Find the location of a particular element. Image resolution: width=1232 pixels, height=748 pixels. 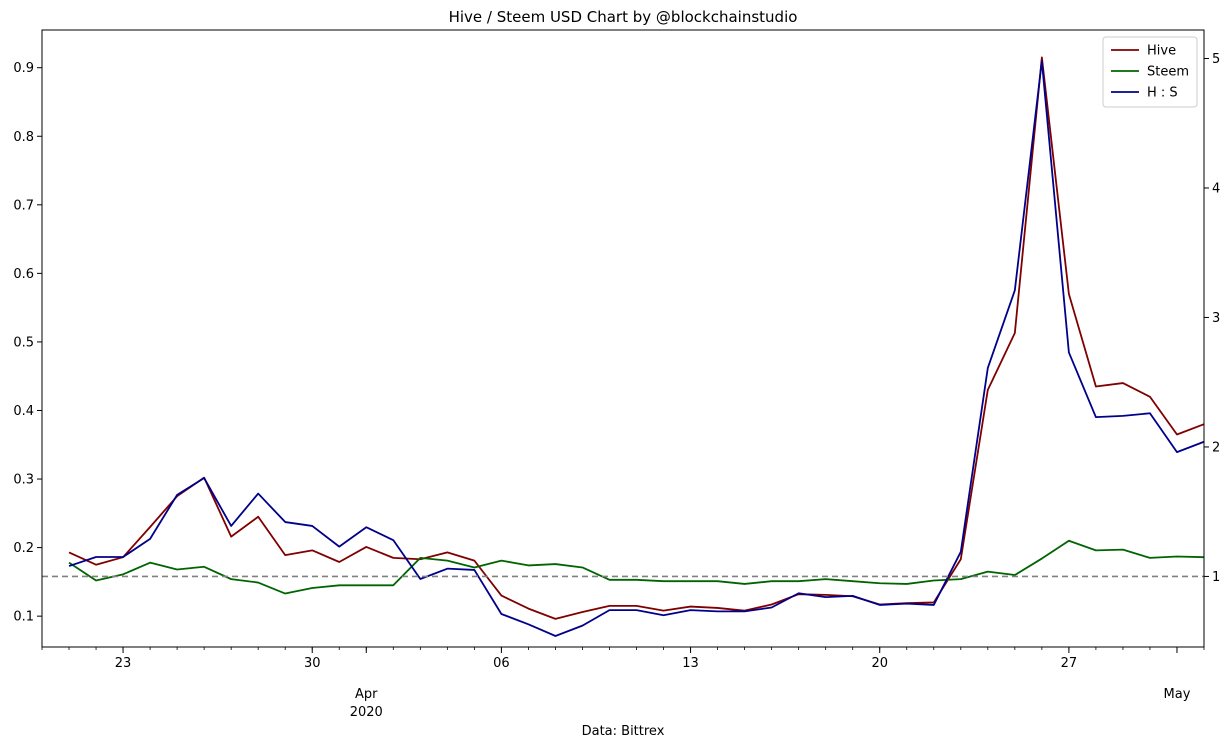

x-tick-label: 23 is located at coordinates (123, 663).